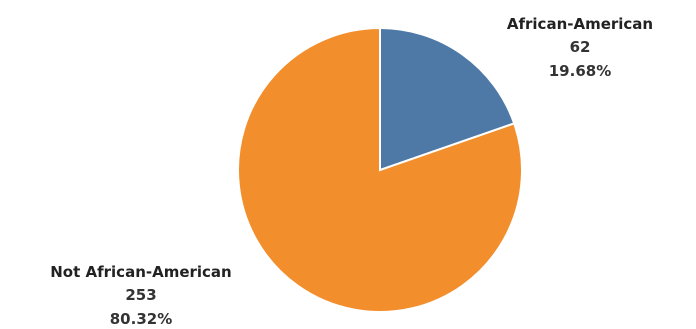 The height and width of the screenshot is (329, 696). I want to click on slice-label-african-american: African-American 62 19.68%, so click(580, 47).